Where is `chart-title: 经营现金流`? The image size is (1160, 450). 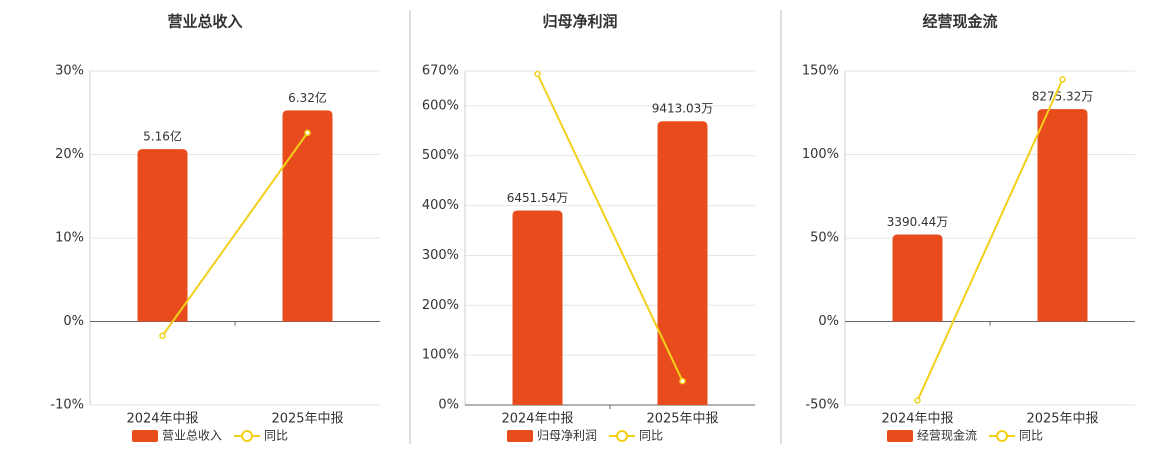 chart-title: 经营现金流 is located at coordinates (959, 22).